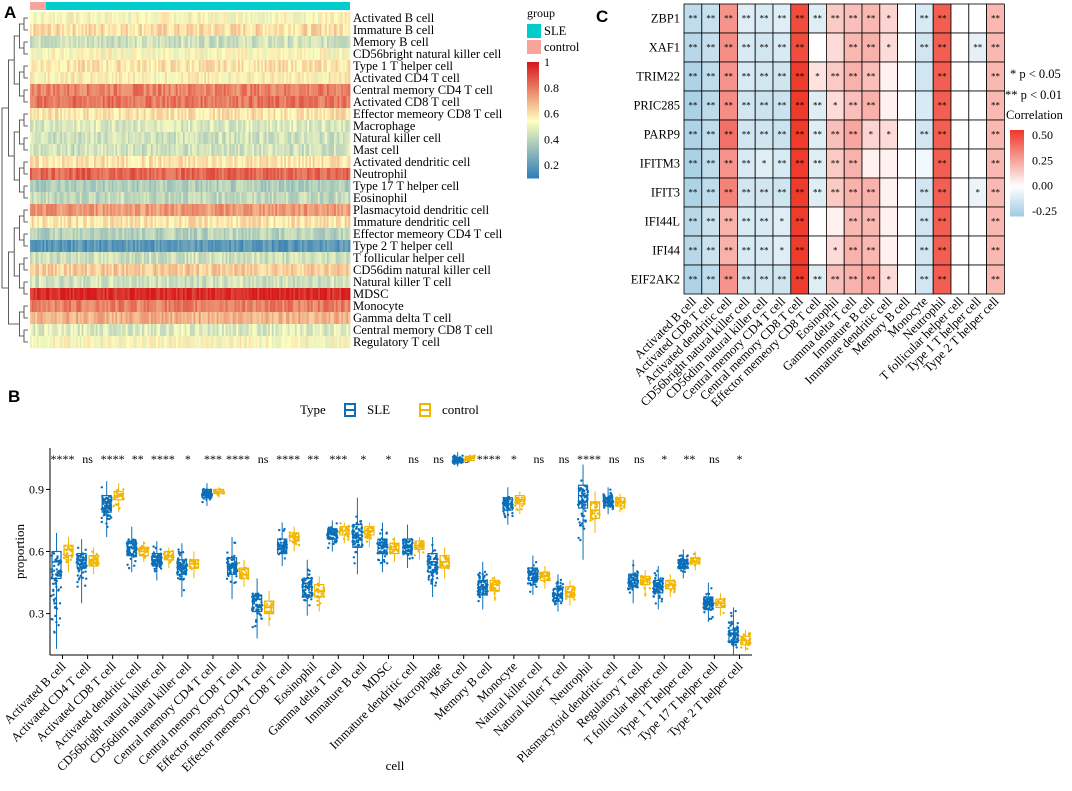 This screenshot has width=1072, height=791. What do you see at coordinates (394, 18) in the screenshot?
I see `heatmap-row-label: Activated B cell` at bounding box center [394, 18].